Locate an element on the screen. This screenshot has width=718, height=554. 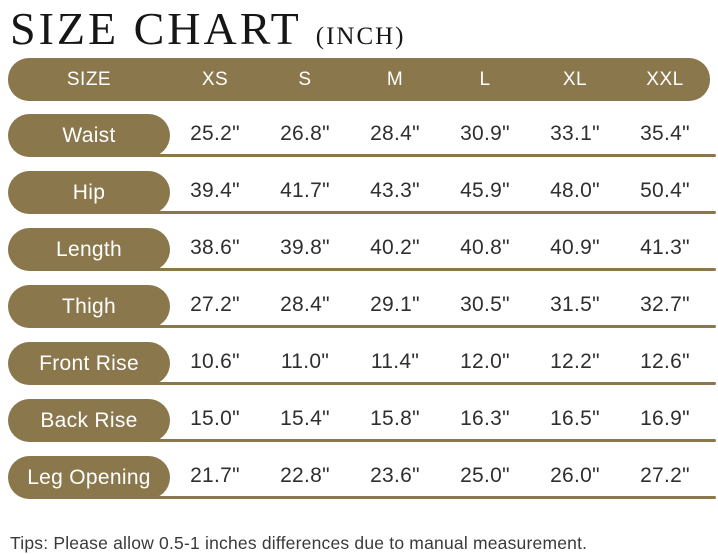
row-label-pill: Leg Opening is located at coordinates (89, 477).